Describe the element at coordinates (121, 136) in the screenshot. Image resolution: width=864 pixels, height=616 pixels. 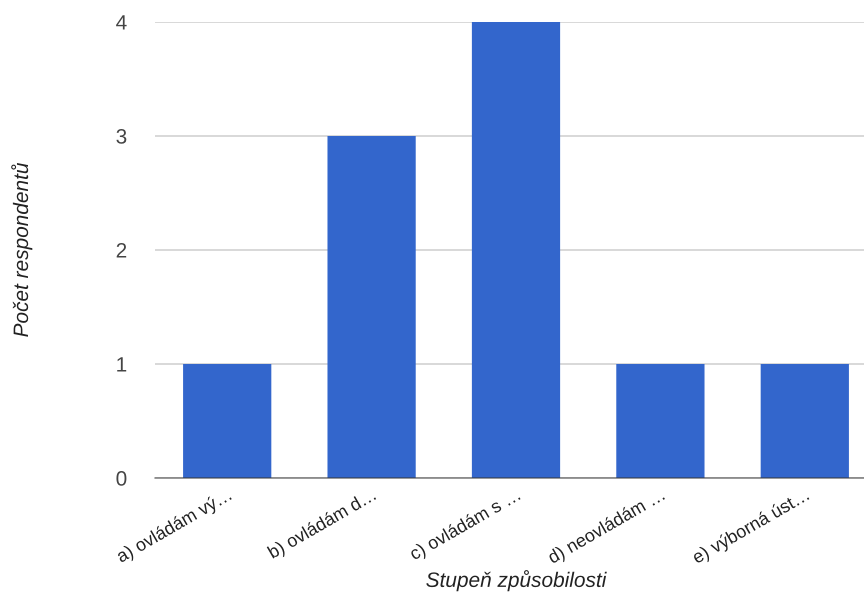
I see `y-tick-label: 3` at that location.